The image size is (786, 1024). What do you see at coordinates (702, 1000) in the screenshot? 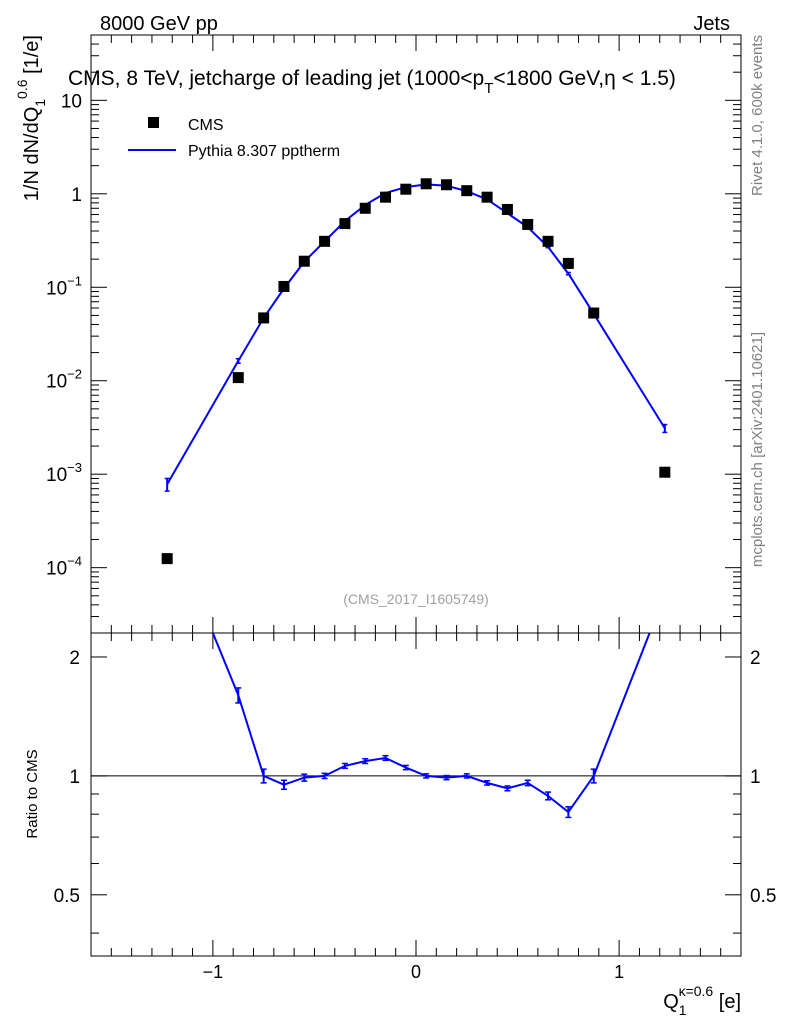
I see `x-axis-label: Q1κ=0.6 [e]` at bounding box center [702, 1000].